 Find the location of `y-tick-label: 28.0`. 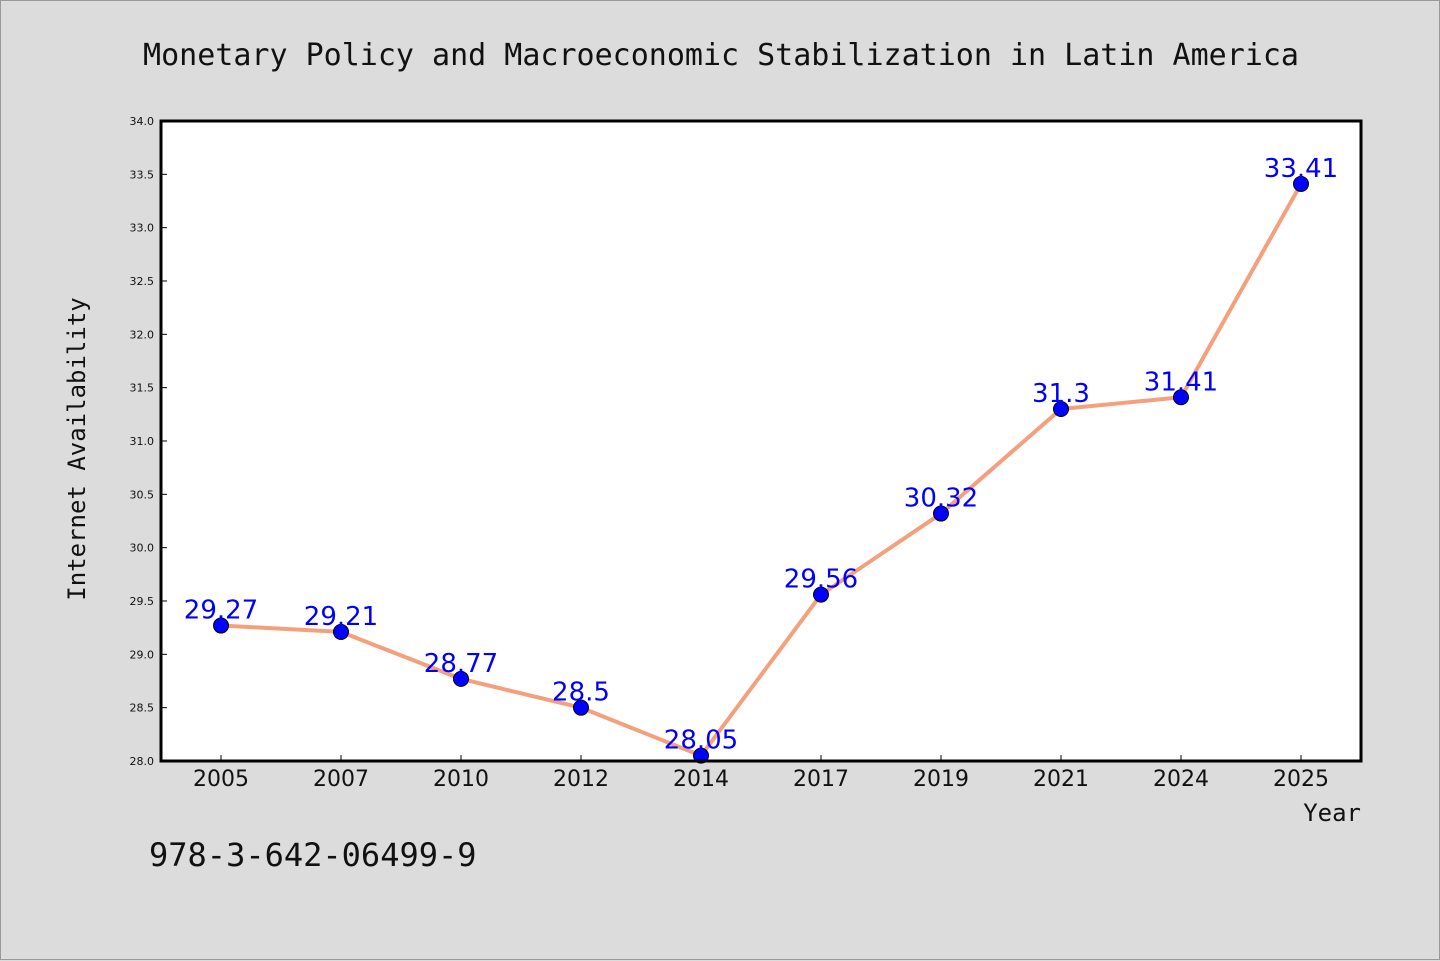

y-tick-label: 28.0 is located at coordinates (142, 761).